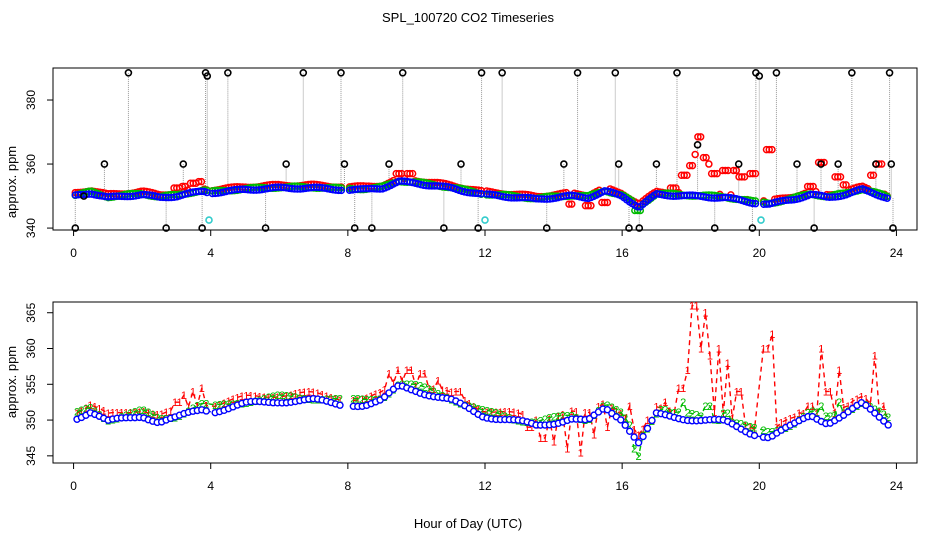  I want to click on bottom-ytick-label: 345, so click(31, 456).